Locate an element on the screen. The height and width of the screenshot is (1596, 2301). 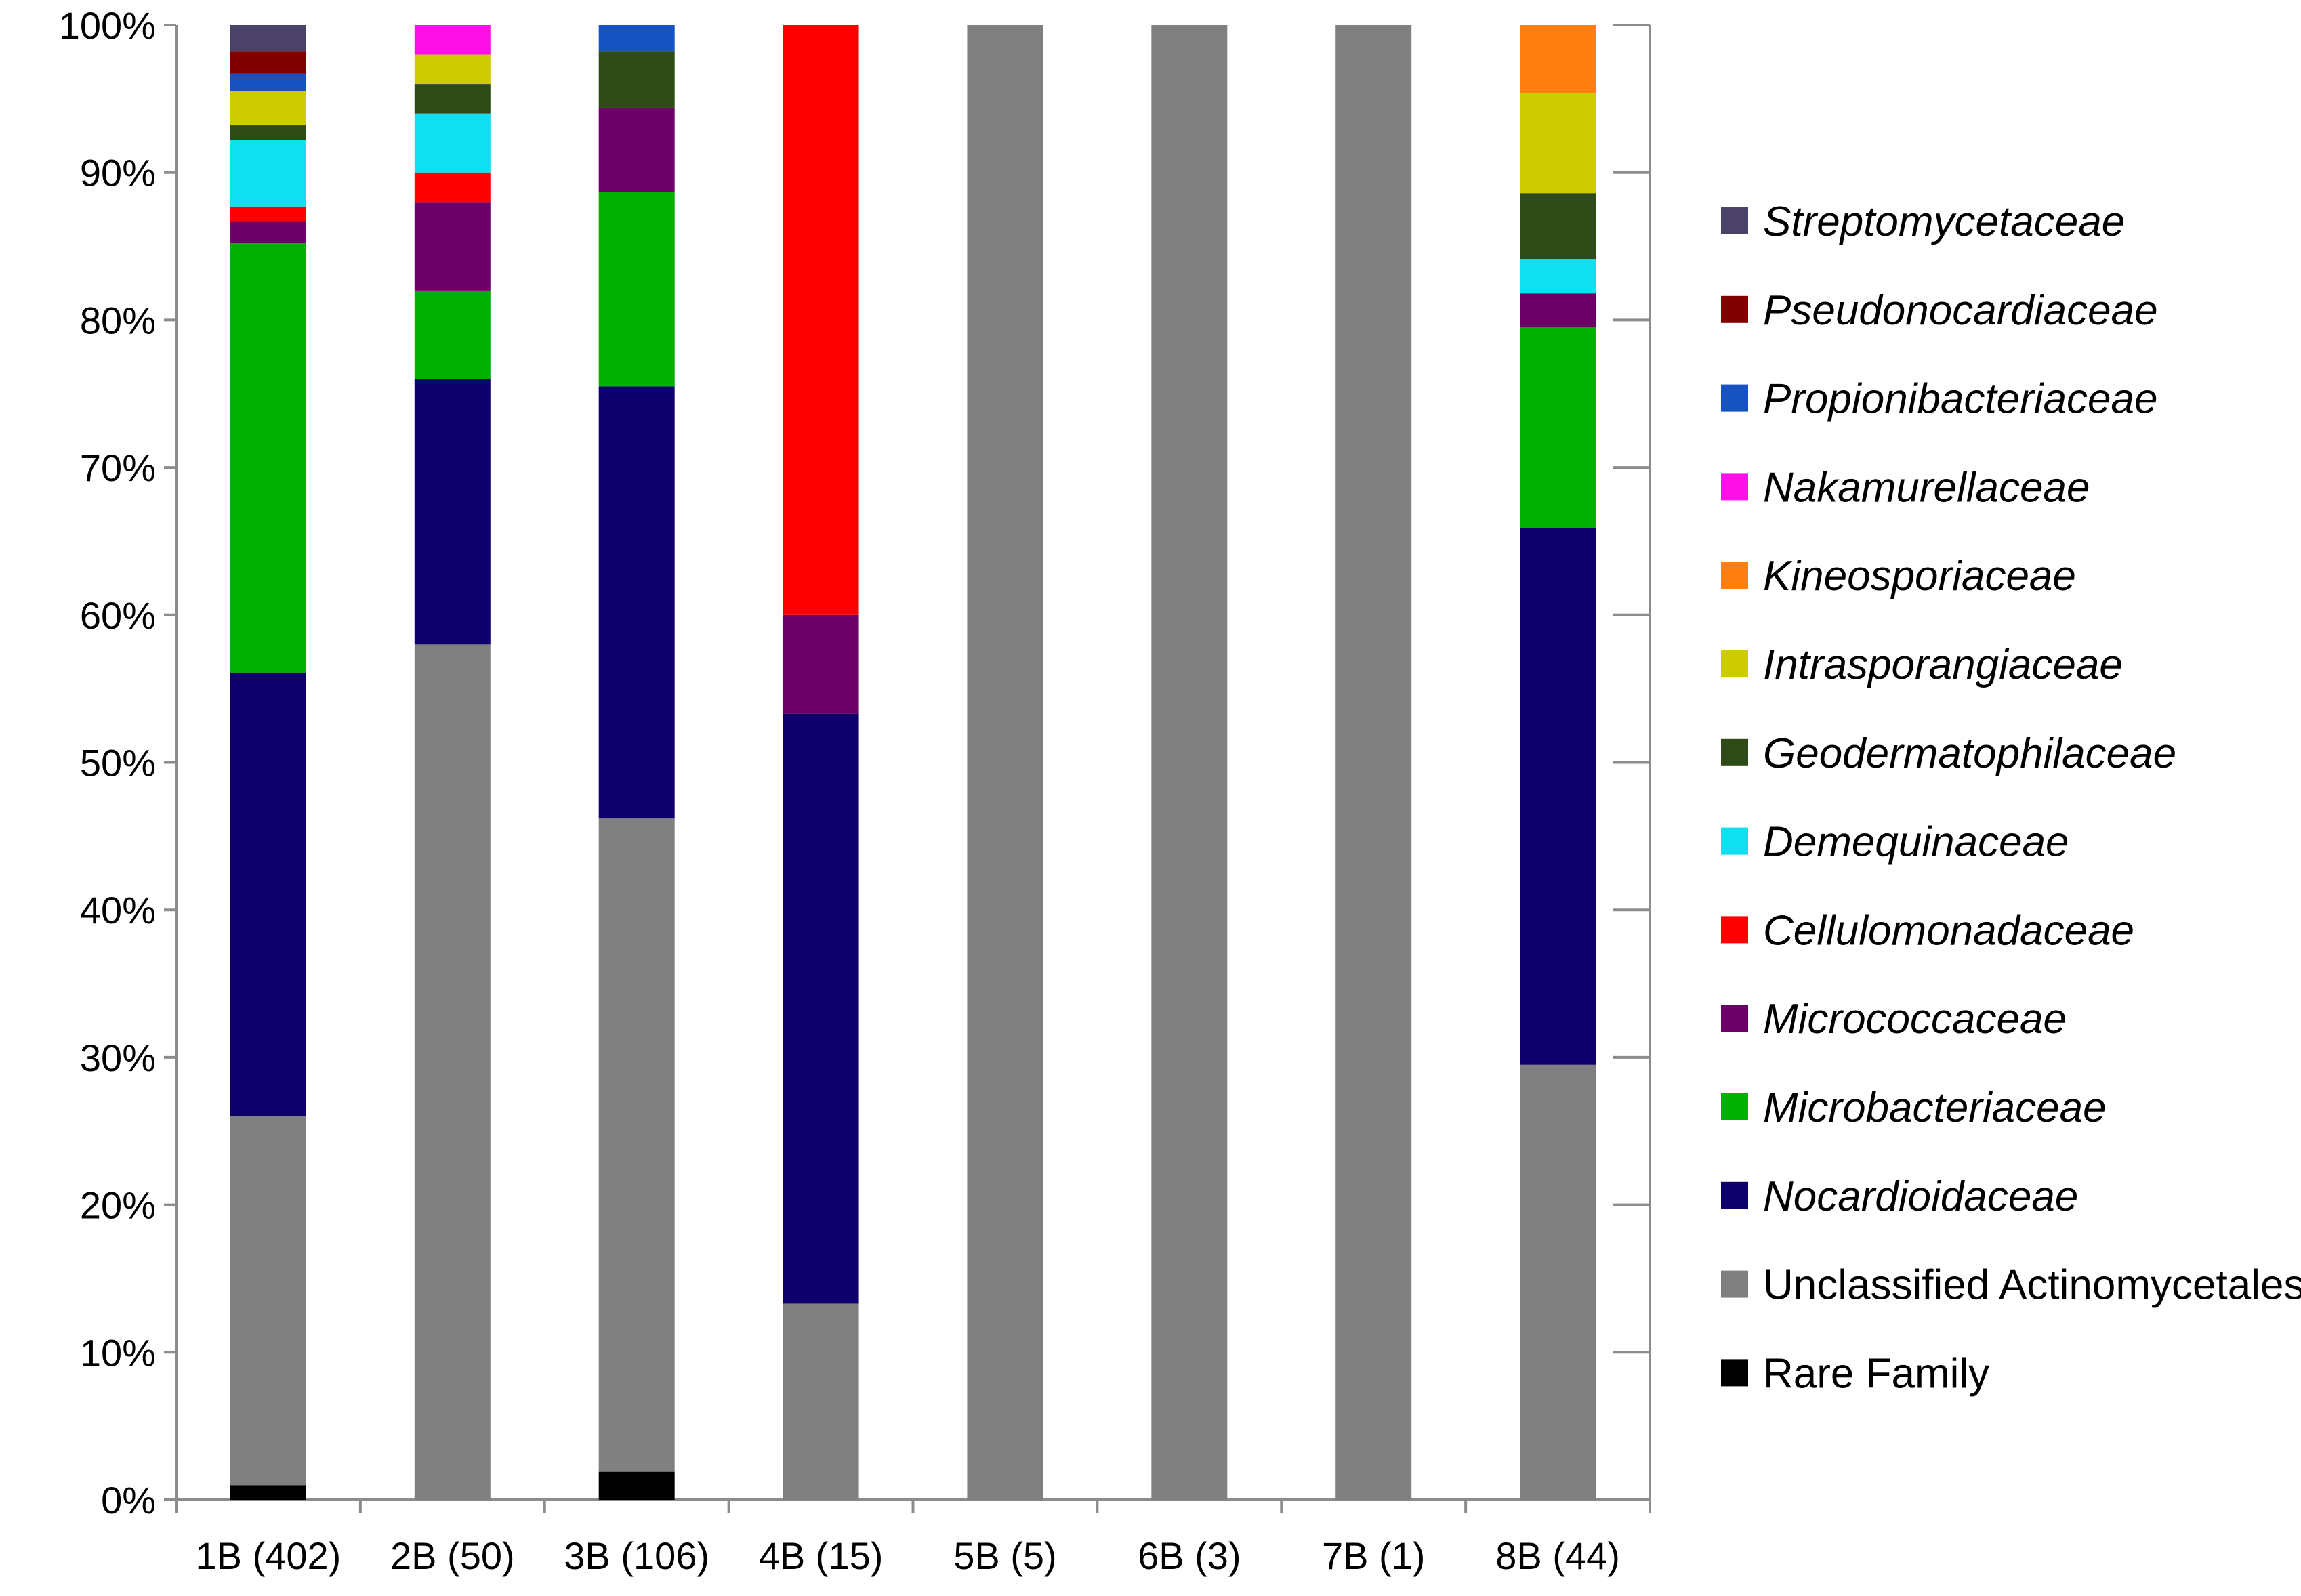
y-tick-label: 30% is located at coordinates (118, 1057).